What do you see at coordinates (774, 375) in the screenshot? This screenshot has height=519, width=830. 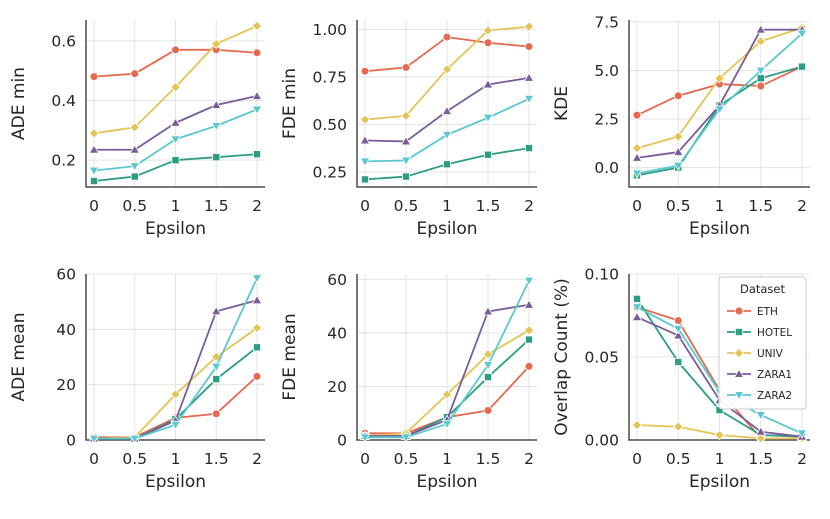 I see `legend-label: ZARA1` at bounding box center [774, 375].